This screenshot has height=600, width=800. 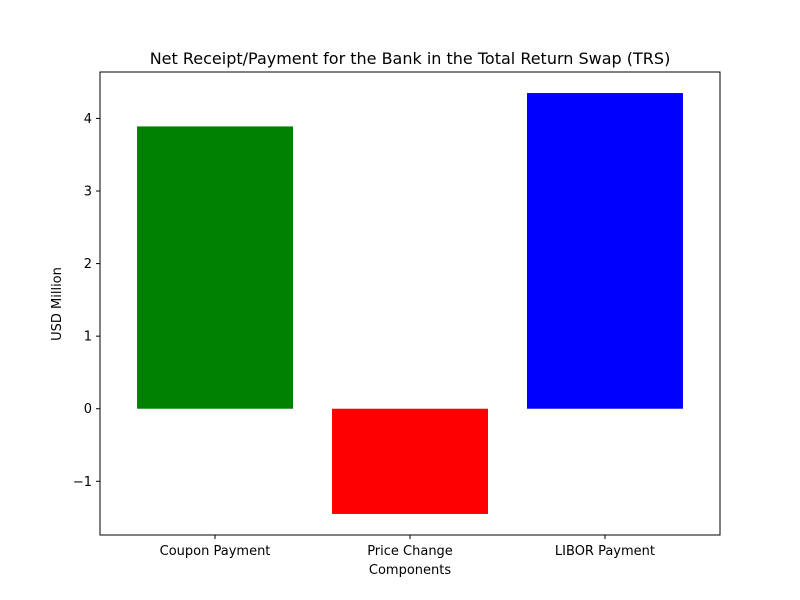 What do you see at coordinates (88, 192) in the screenshot?
I see `y-tick-label: 3` at bounding box center [88, 192].